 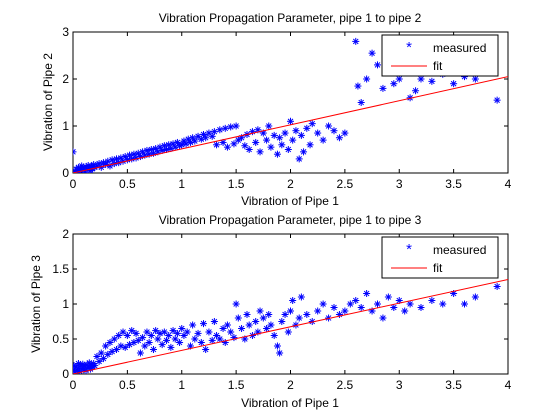 What do you see at coordinates (127, 184) in the screenshot?
I see `subplot-top-xtick-label: 0.5` at bounding box center [127, 184].